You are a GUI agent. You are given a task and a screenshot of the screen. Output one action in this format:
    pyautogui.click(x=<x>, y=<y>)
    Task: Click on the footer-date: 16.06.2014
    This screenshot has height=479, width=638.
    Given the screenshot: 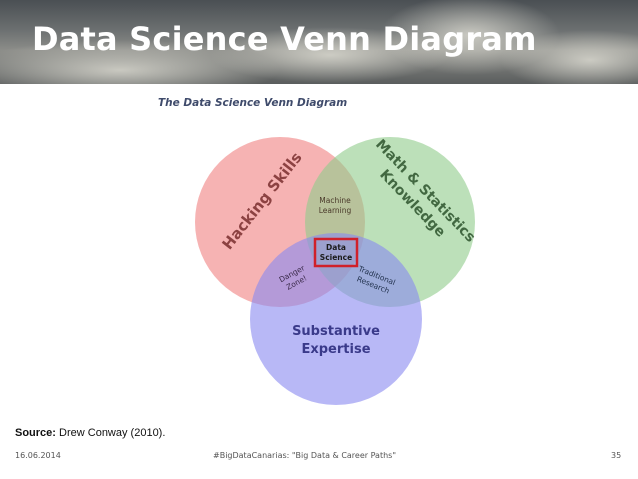 What is the action you would take?
    pyautogui.click(x=38, y=455)
    